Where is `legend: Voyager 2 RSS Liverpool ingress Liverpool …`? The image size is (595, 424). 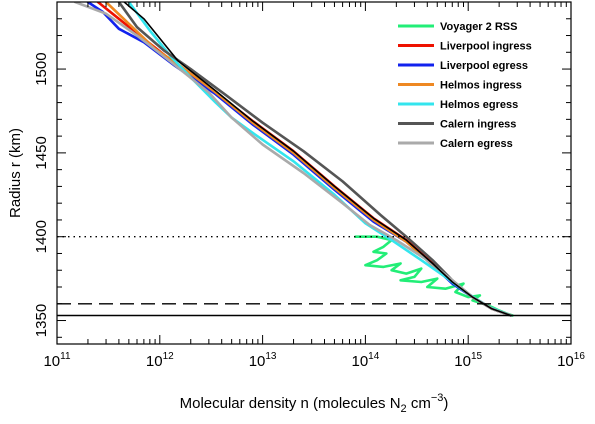
legend: Voyager 2 RSS Liverpool ingress Liverpool … is located at coordinates (465, 85).